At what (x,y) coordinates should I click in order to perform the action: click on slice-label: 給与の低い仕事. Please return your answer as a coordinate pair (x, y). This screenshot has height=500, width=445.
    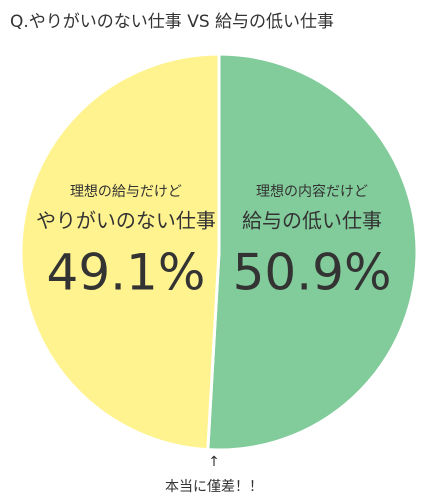
    Looking at the image, I should click on (312, 221).